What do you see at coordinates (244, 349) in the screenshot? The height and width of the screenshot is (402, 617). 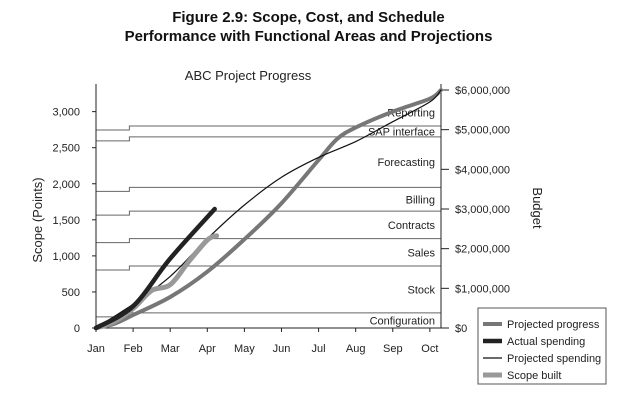 I see `x-tick-label: May` at bounding box center [244, 349].